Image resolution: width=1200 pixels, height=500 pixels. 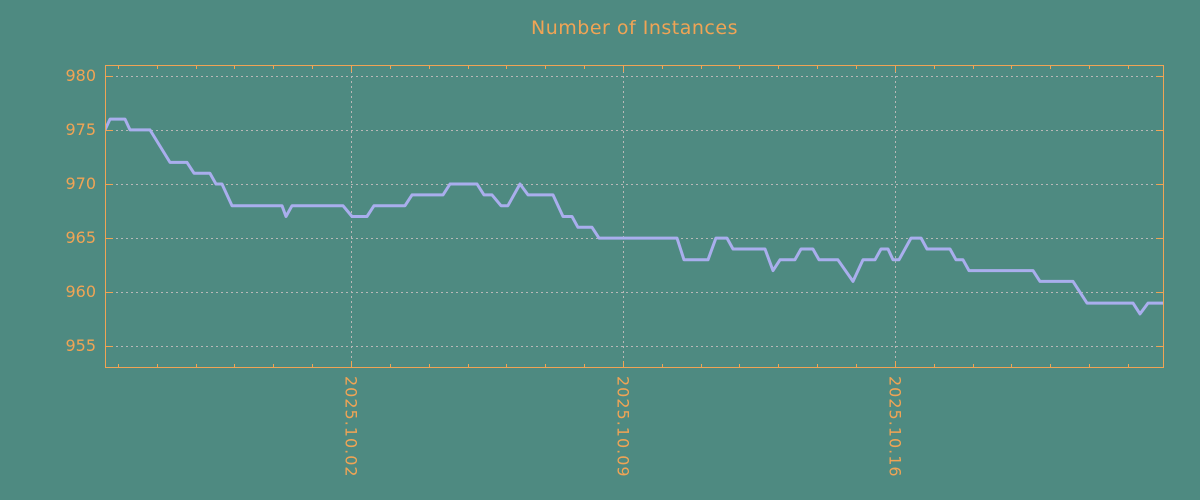 I want to click on y-axis-tick-label: 960, so click(x=80, y=292).